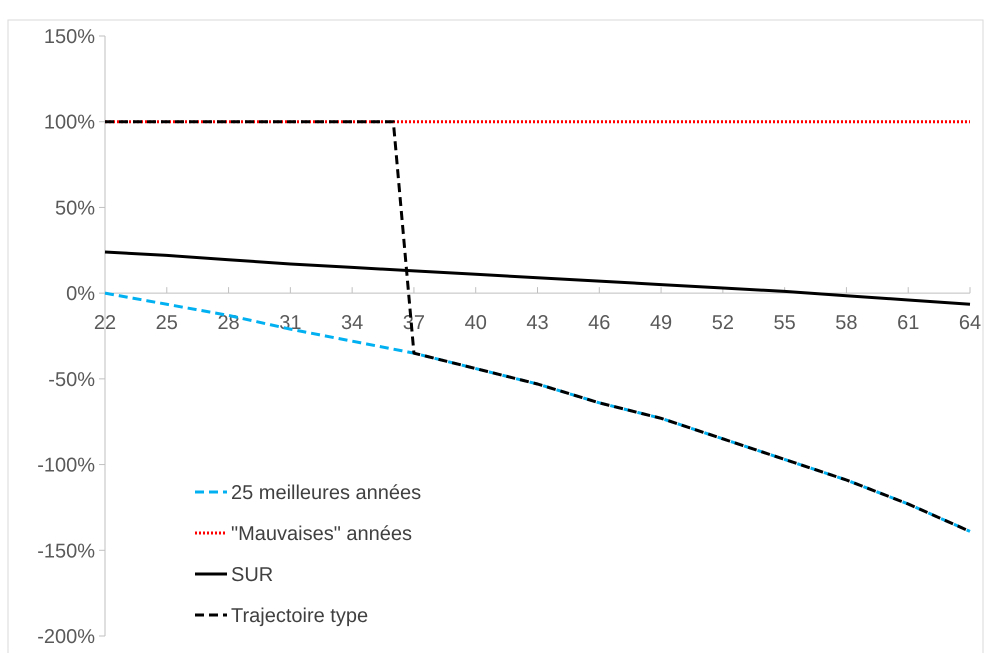 The height and width of the screenshot is (653, 984). What do you see at coordinates (167, 323) in the screenshot?
I see `x-tick-label: 25` at bounding box center [167, 323].